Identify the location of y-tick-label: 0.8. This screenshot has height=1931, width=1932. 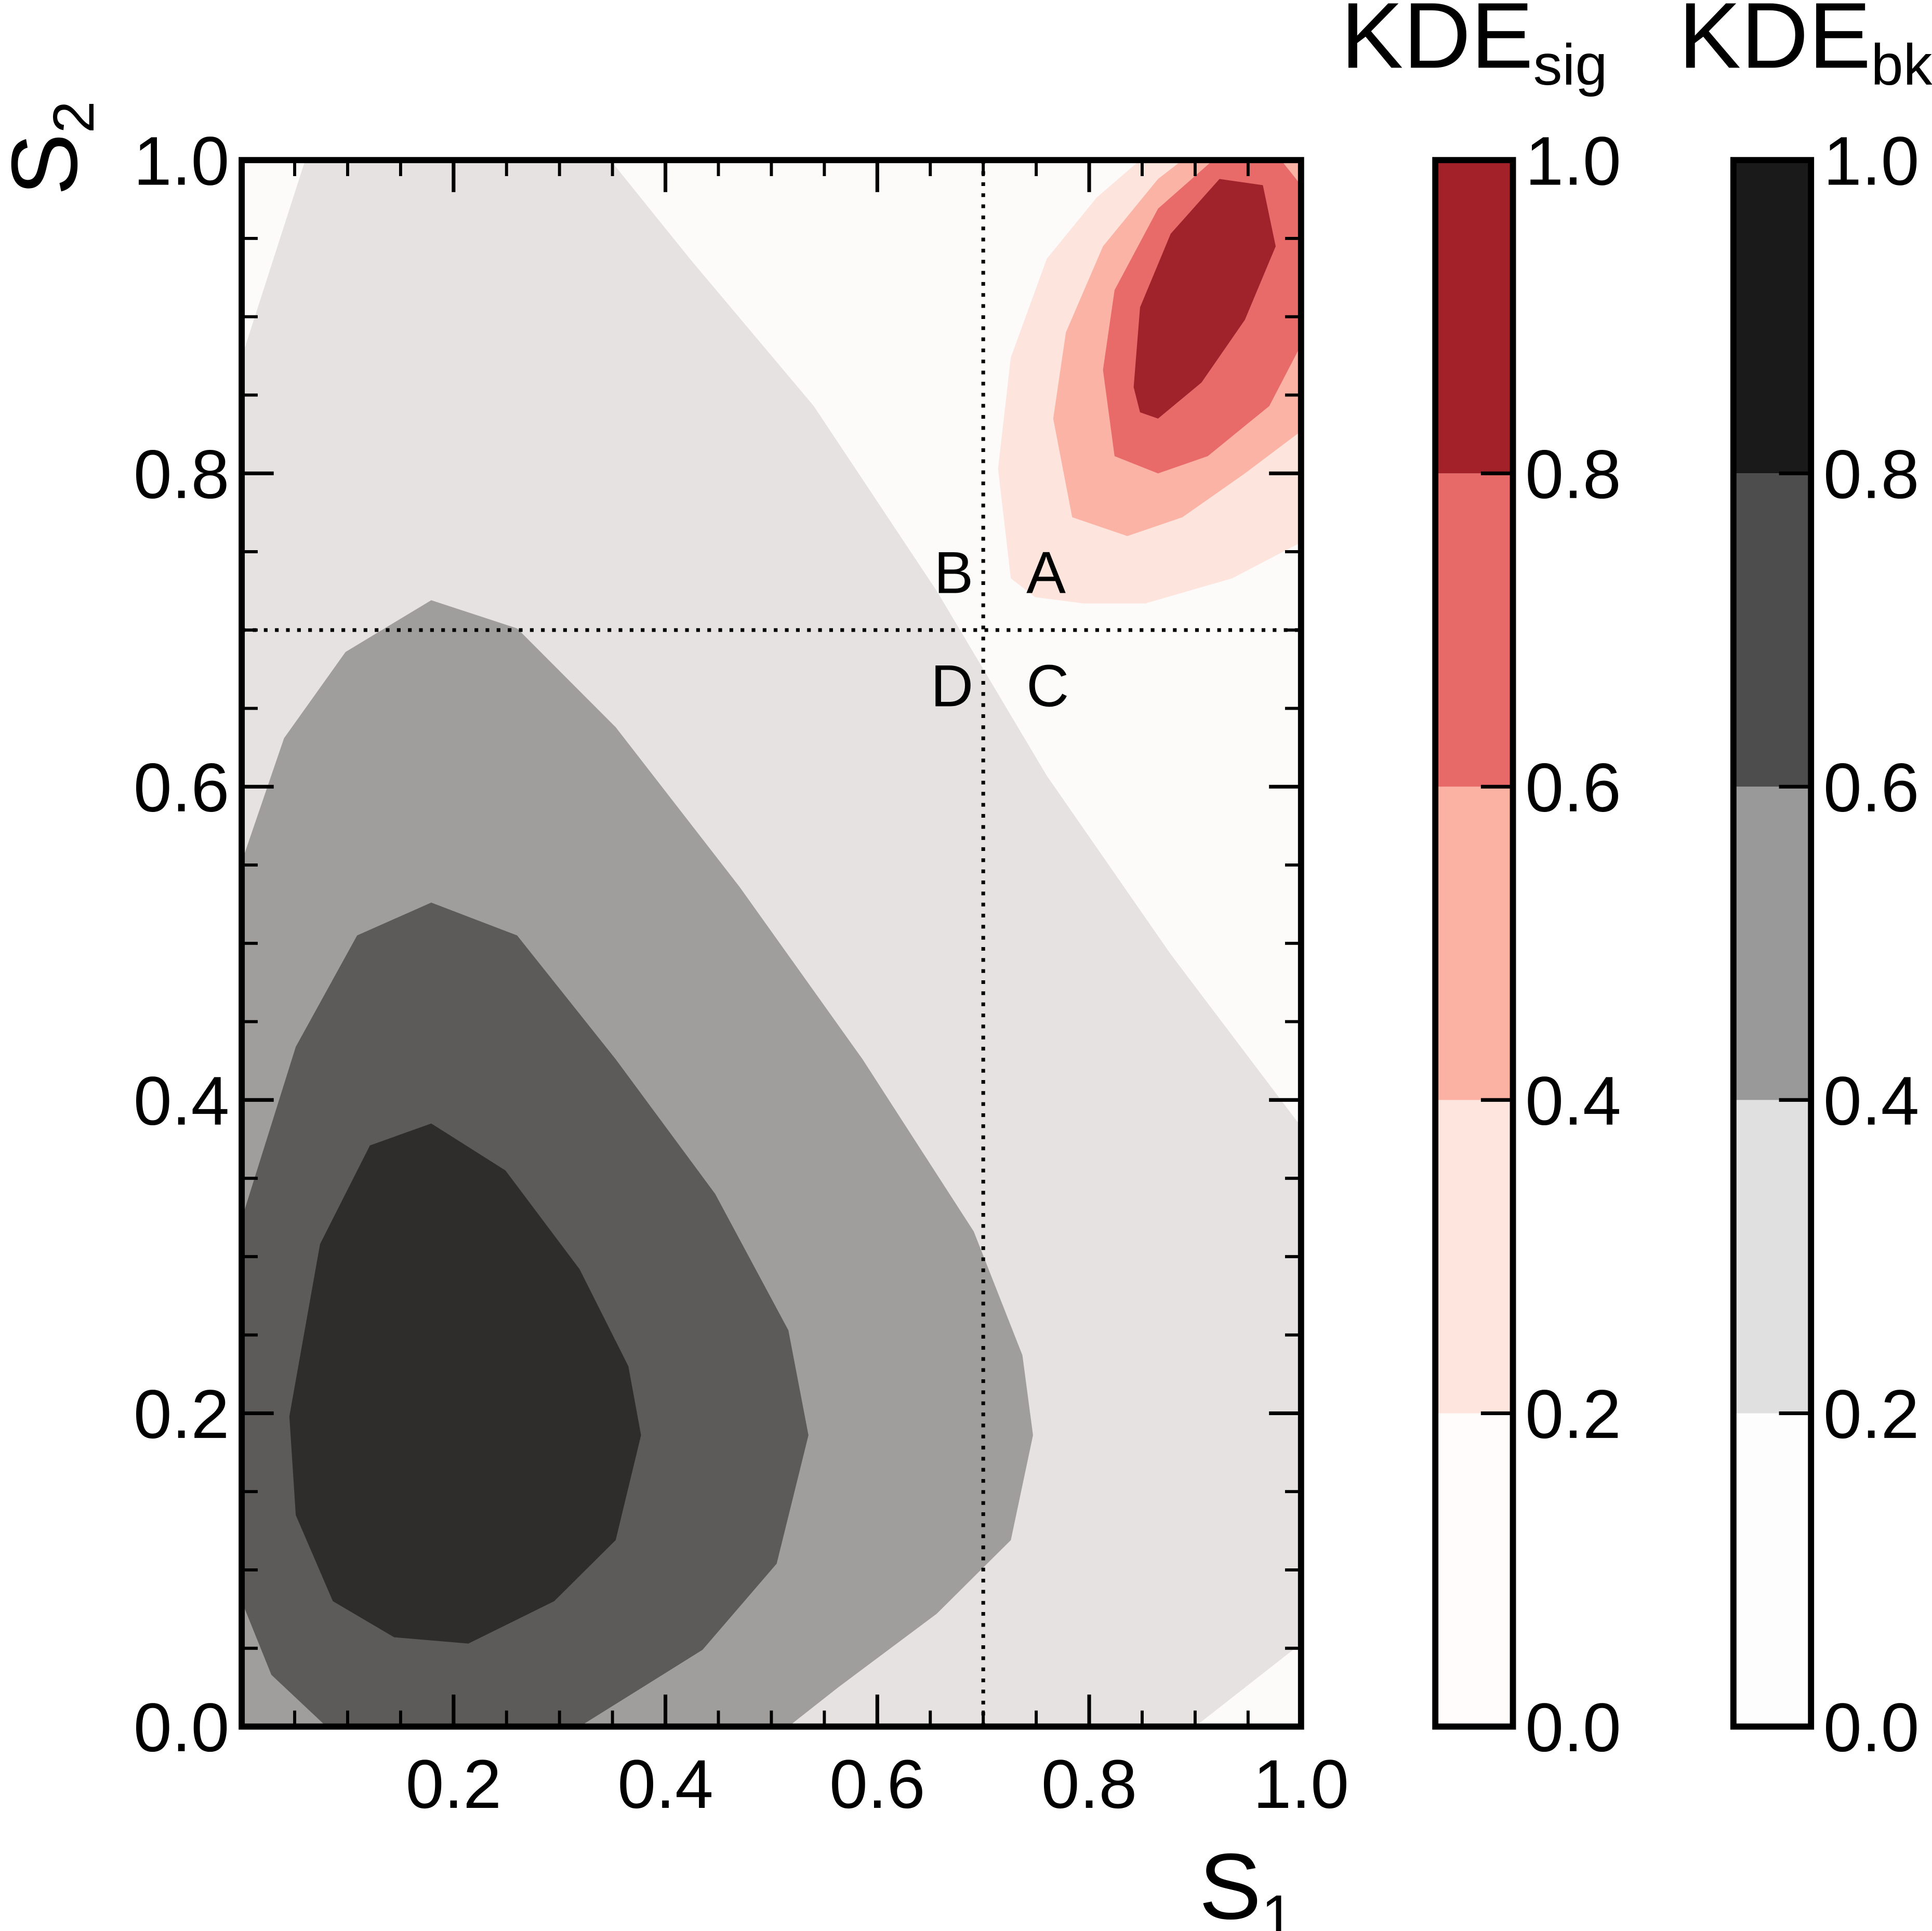
(182, 474).